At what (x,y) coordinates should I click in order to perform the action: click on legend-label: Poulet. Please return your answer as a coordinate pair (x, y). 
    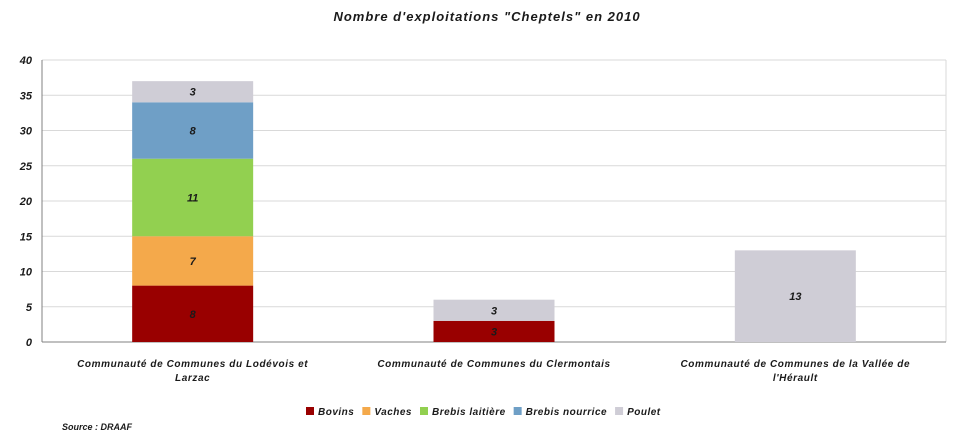
    Looking at the image, I should click on (644, 412).